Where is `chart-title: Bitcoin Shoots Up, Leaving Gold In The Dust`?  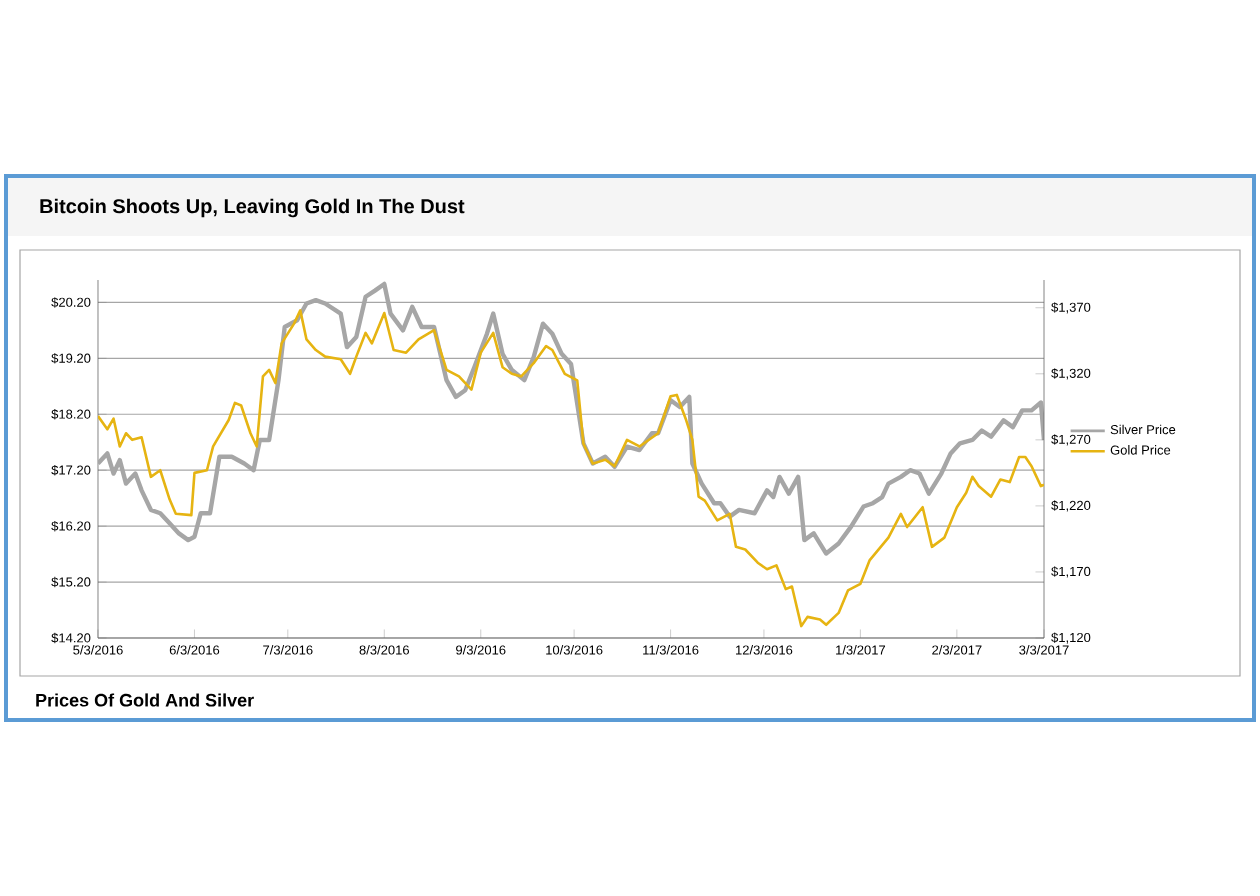
chart-title: Bitcoin Shoots Up, Leaving Gold In The Dust is located at coordinates (252, 208).